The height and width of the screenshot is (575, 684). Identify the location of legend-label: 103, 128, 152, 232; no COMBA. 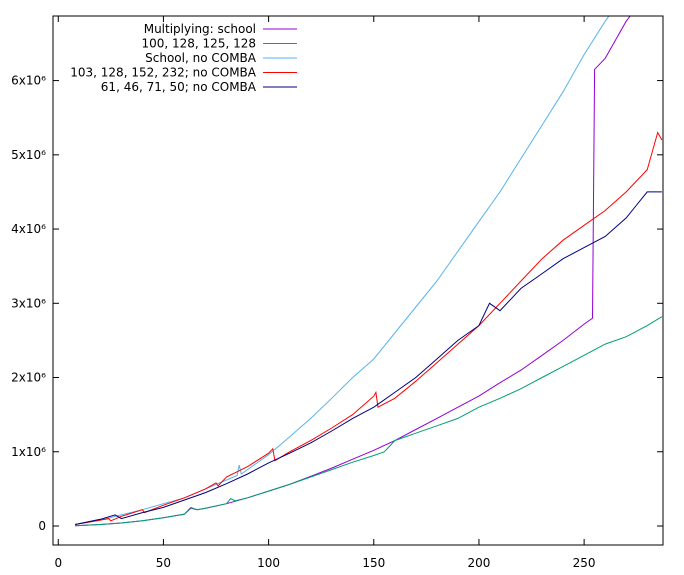
(163, 73).